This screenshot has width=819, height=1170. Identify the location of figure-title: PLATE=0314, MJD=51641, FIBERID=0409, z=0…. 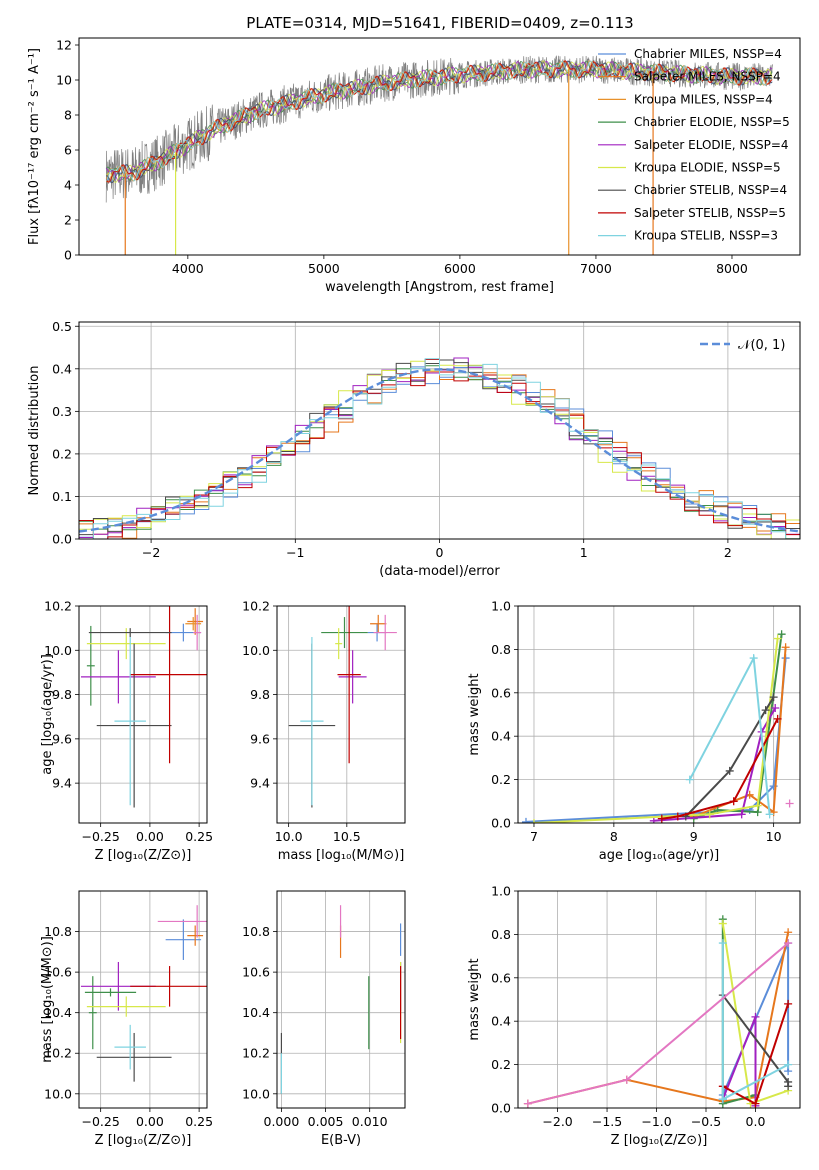
(439, 23).